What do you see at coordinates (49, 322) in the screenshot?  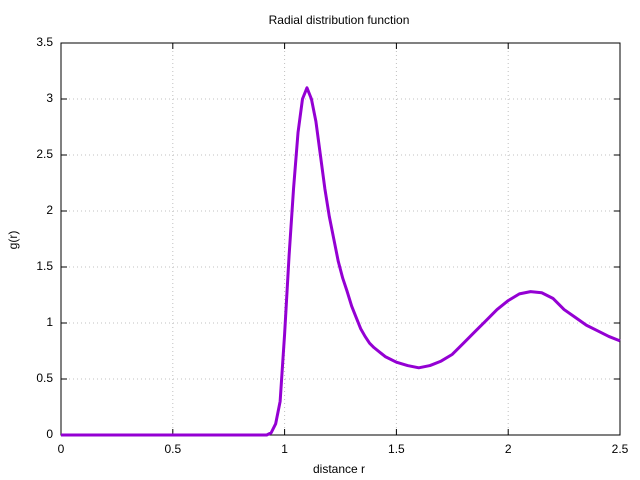 I see `y-tick-label: 1` at bounding box center [49, 322].